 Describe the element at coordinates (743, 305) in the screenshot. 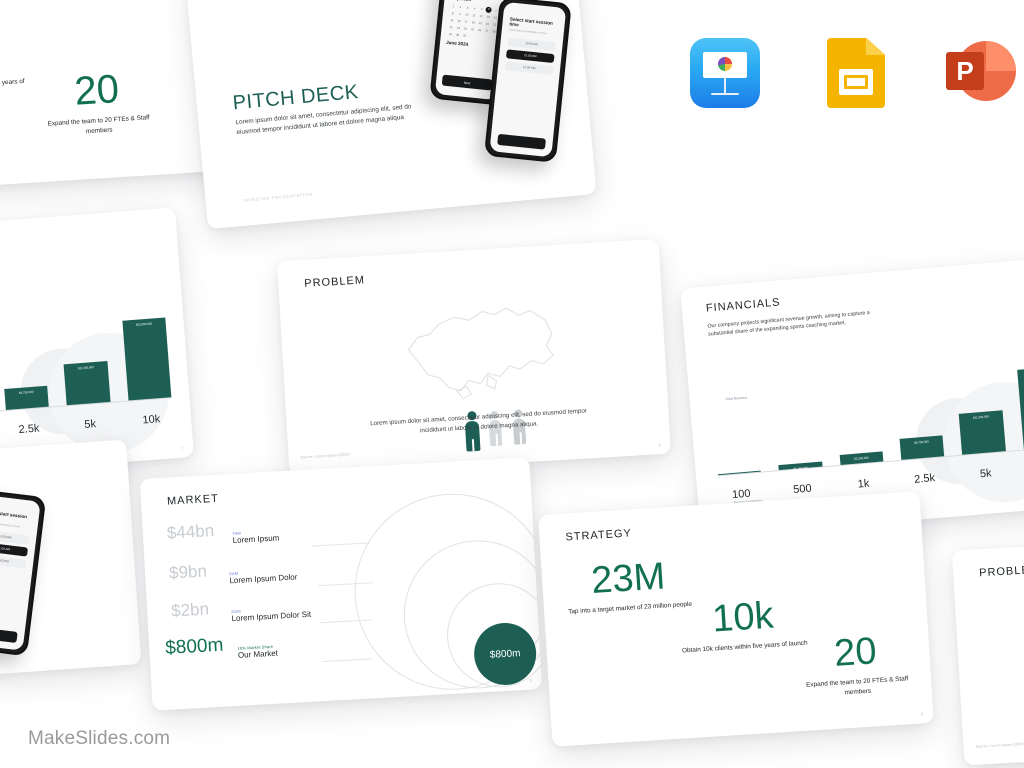

I see `slide-title: FINANCIALS` at that location.